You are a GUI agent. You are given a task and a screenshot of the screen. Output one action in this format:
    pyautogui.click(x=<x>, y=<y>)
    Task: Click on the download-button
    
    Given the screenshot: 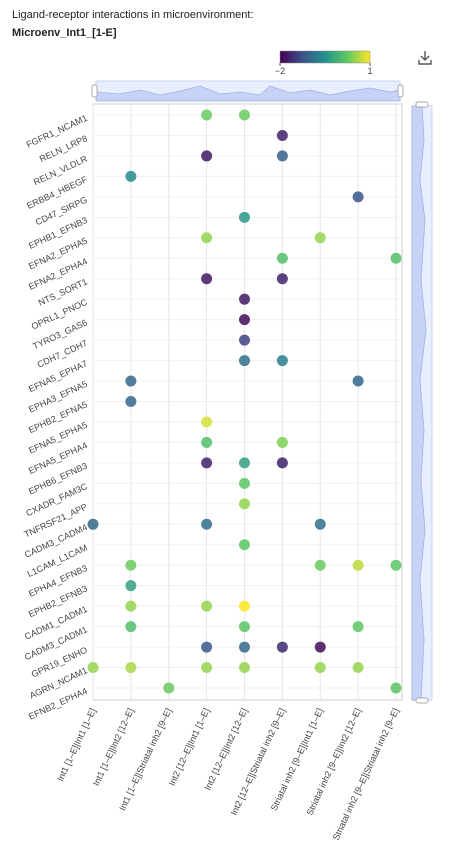 What is the action you would take?
    pyautogui.click(x=425, y=58)
    